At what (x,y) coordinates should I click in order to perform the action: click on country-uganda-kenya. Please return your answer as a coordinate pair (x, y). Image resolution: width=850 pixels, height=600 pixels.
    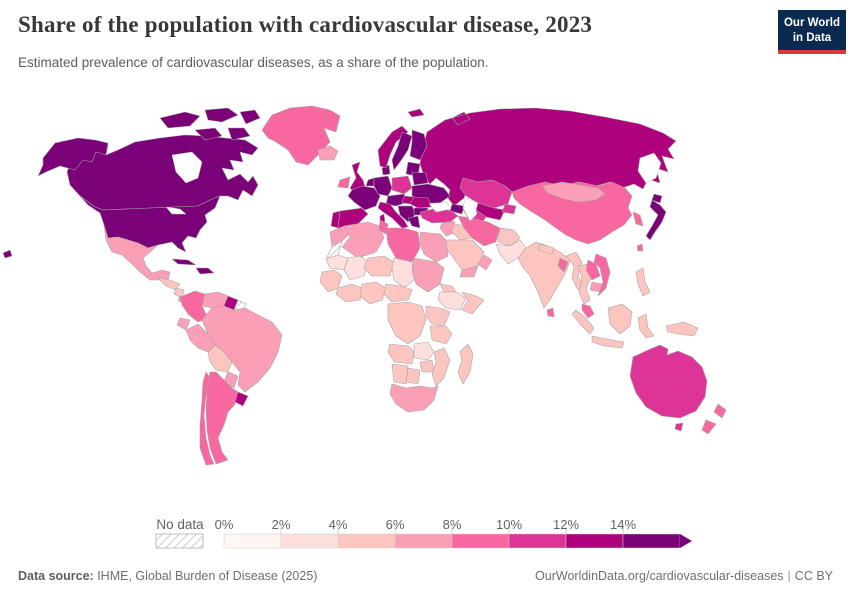
    Looking at the image, I should click on (438, 316).